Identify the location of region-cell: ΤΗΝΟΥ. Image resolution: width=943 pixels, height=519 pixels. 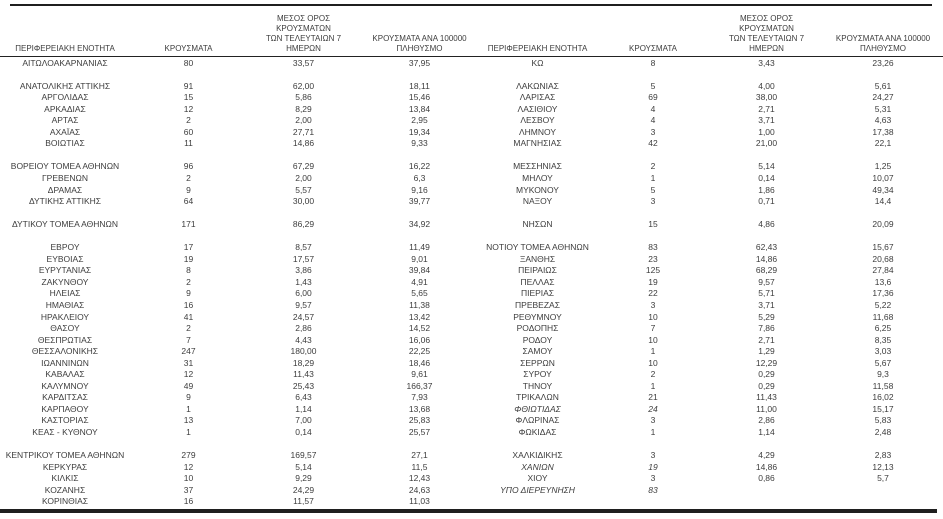
(537, 385).